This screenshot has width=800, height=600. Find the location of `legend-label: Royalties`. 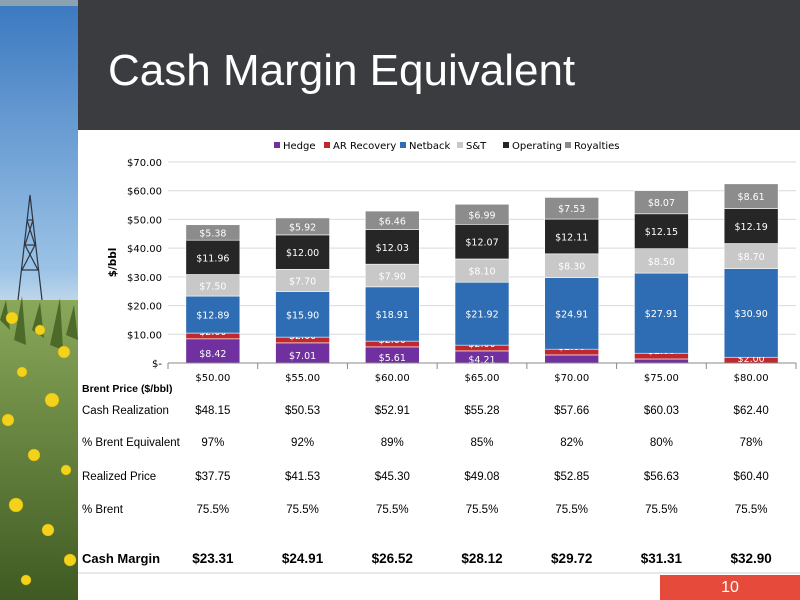

legend-label: Royalties is located at coordinates (597, 146).